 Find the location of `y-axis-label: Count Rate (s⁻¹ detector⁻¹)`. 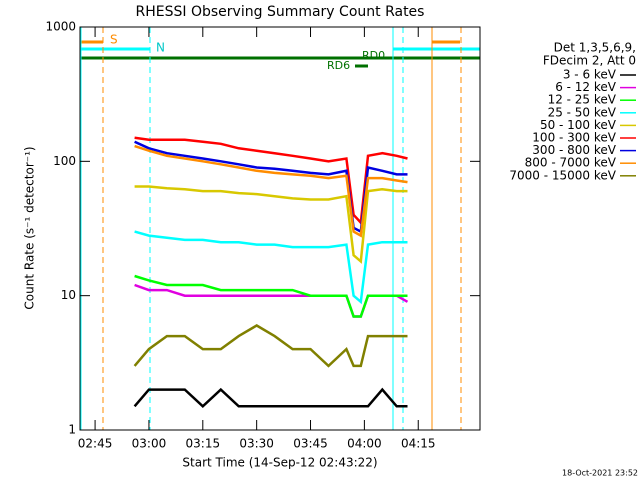

y-axis-label: Count Rate (s⁻¹ detector⁻¹) is located at coordinates (30, 227).